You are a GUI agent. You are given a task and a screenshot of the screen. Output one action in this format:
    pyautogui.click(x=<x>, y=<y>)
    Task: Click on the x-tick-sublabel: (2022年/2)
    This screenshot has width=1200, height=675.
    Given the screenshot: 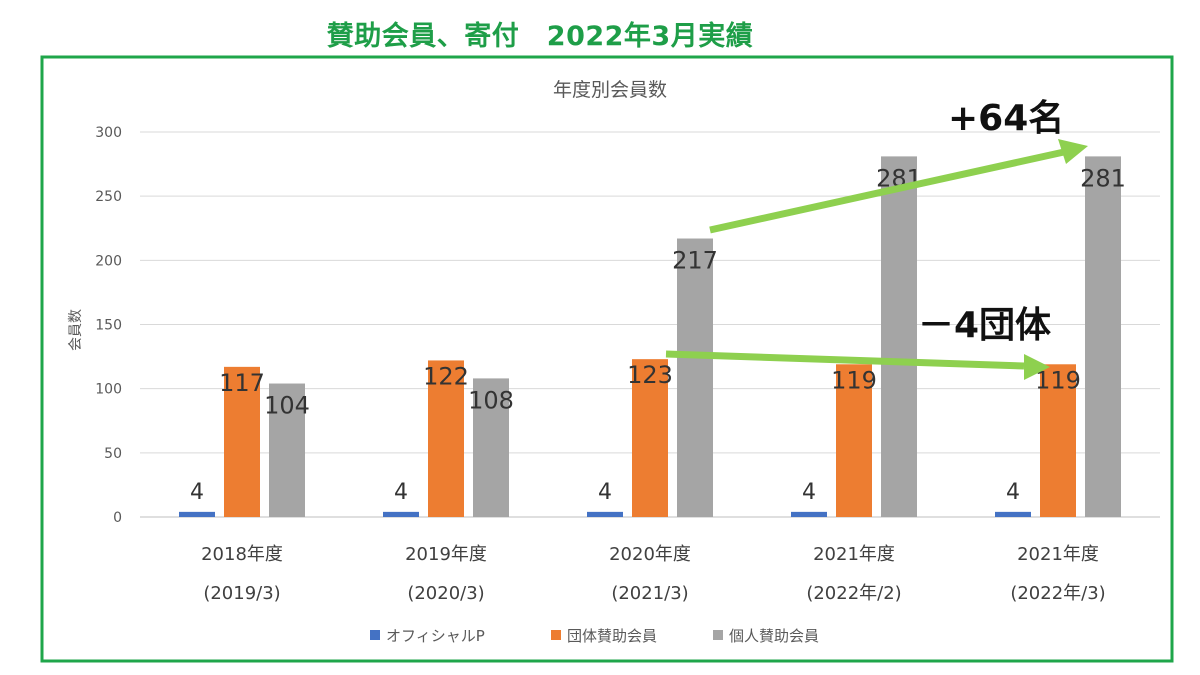 What is the action you would take?
    pyautogui.click(x=853, y=593)
    